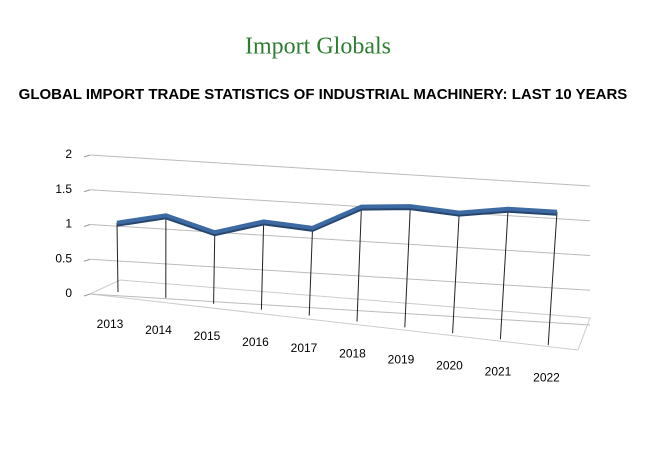 Image resolution: width=650 pixels, height=450 pixels. I want to click on floor, so click(339, 315).